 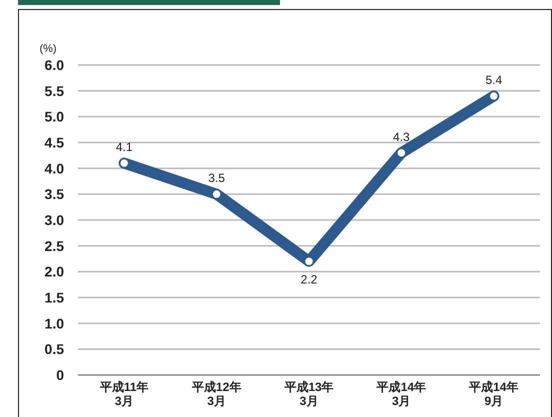 What do you see at coordinates (216, 394) in the screenshot?
I see `x-tick-label: 平成12年 3月` at bounding box center [216, 394].